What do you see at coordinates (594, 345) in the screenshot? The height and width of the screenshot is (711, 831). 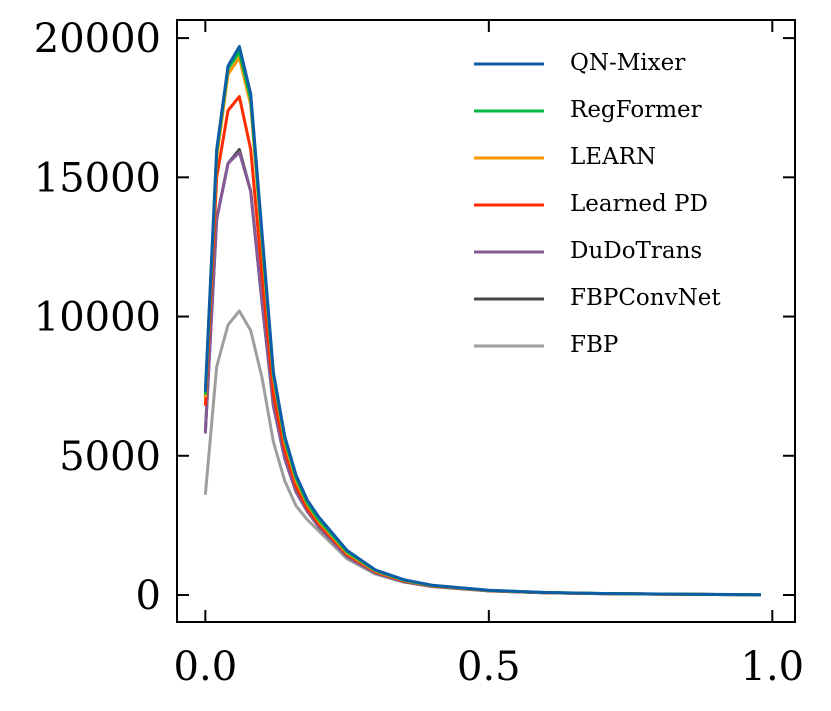 I see `legend-label: FBP` at bounding box center [594, 345].